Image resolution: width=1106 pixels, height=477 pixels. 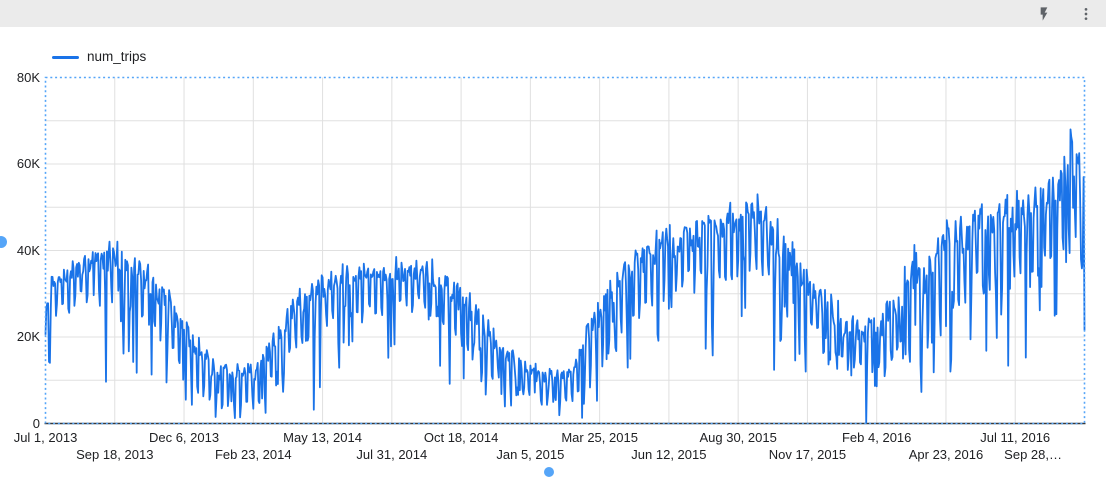 What do you see at coordinates (253, 454) in the screenshot?
I see `x-tick-label: Feb 23, 2014` at bounding box center [253, 454].